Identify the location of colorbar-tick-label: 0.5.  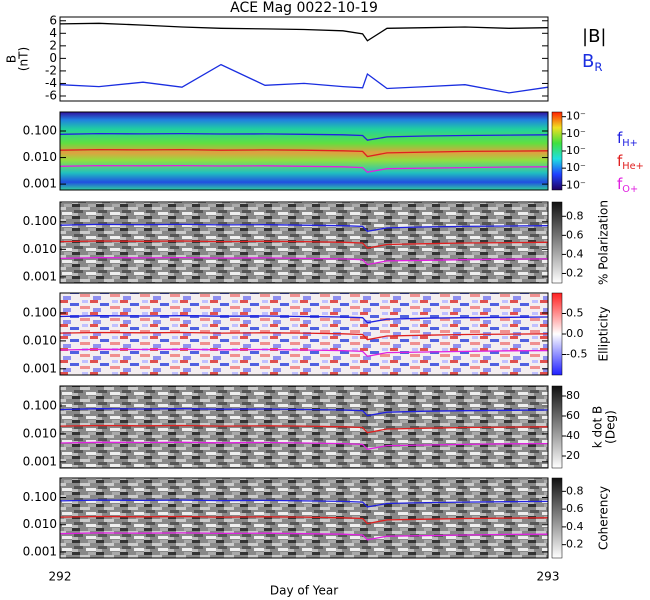
(575, 313).